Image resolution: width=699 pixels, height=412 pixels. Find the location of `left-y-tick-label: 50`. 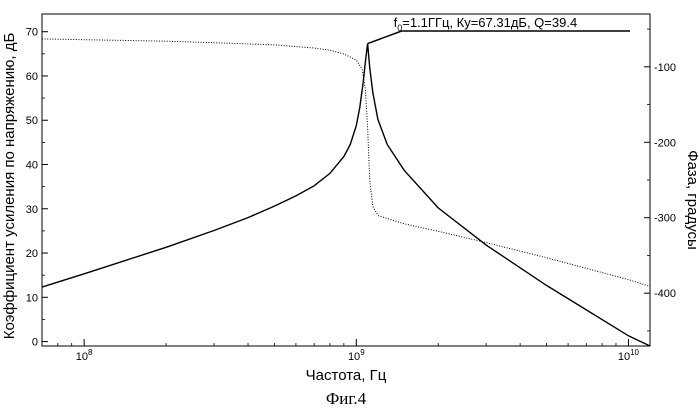

left-y-tick-label: 50 is located at coordinates (32, 121).